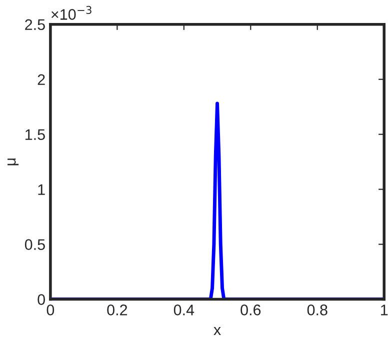 The height and width of the screenshot is (348, 388). What do you see at coordinates (217, 331) in the screenshot?
I see `x-axis-title: x` at bounding box center [217, 331].